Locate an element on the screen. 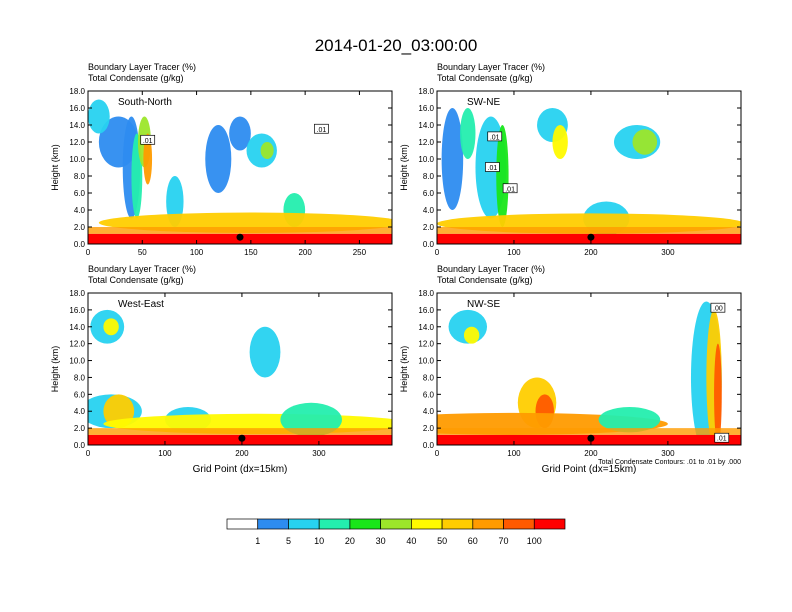 The width and height of the screenshot is (792, 612). colorbar-label: 100 is located at coordinates (534, 541).